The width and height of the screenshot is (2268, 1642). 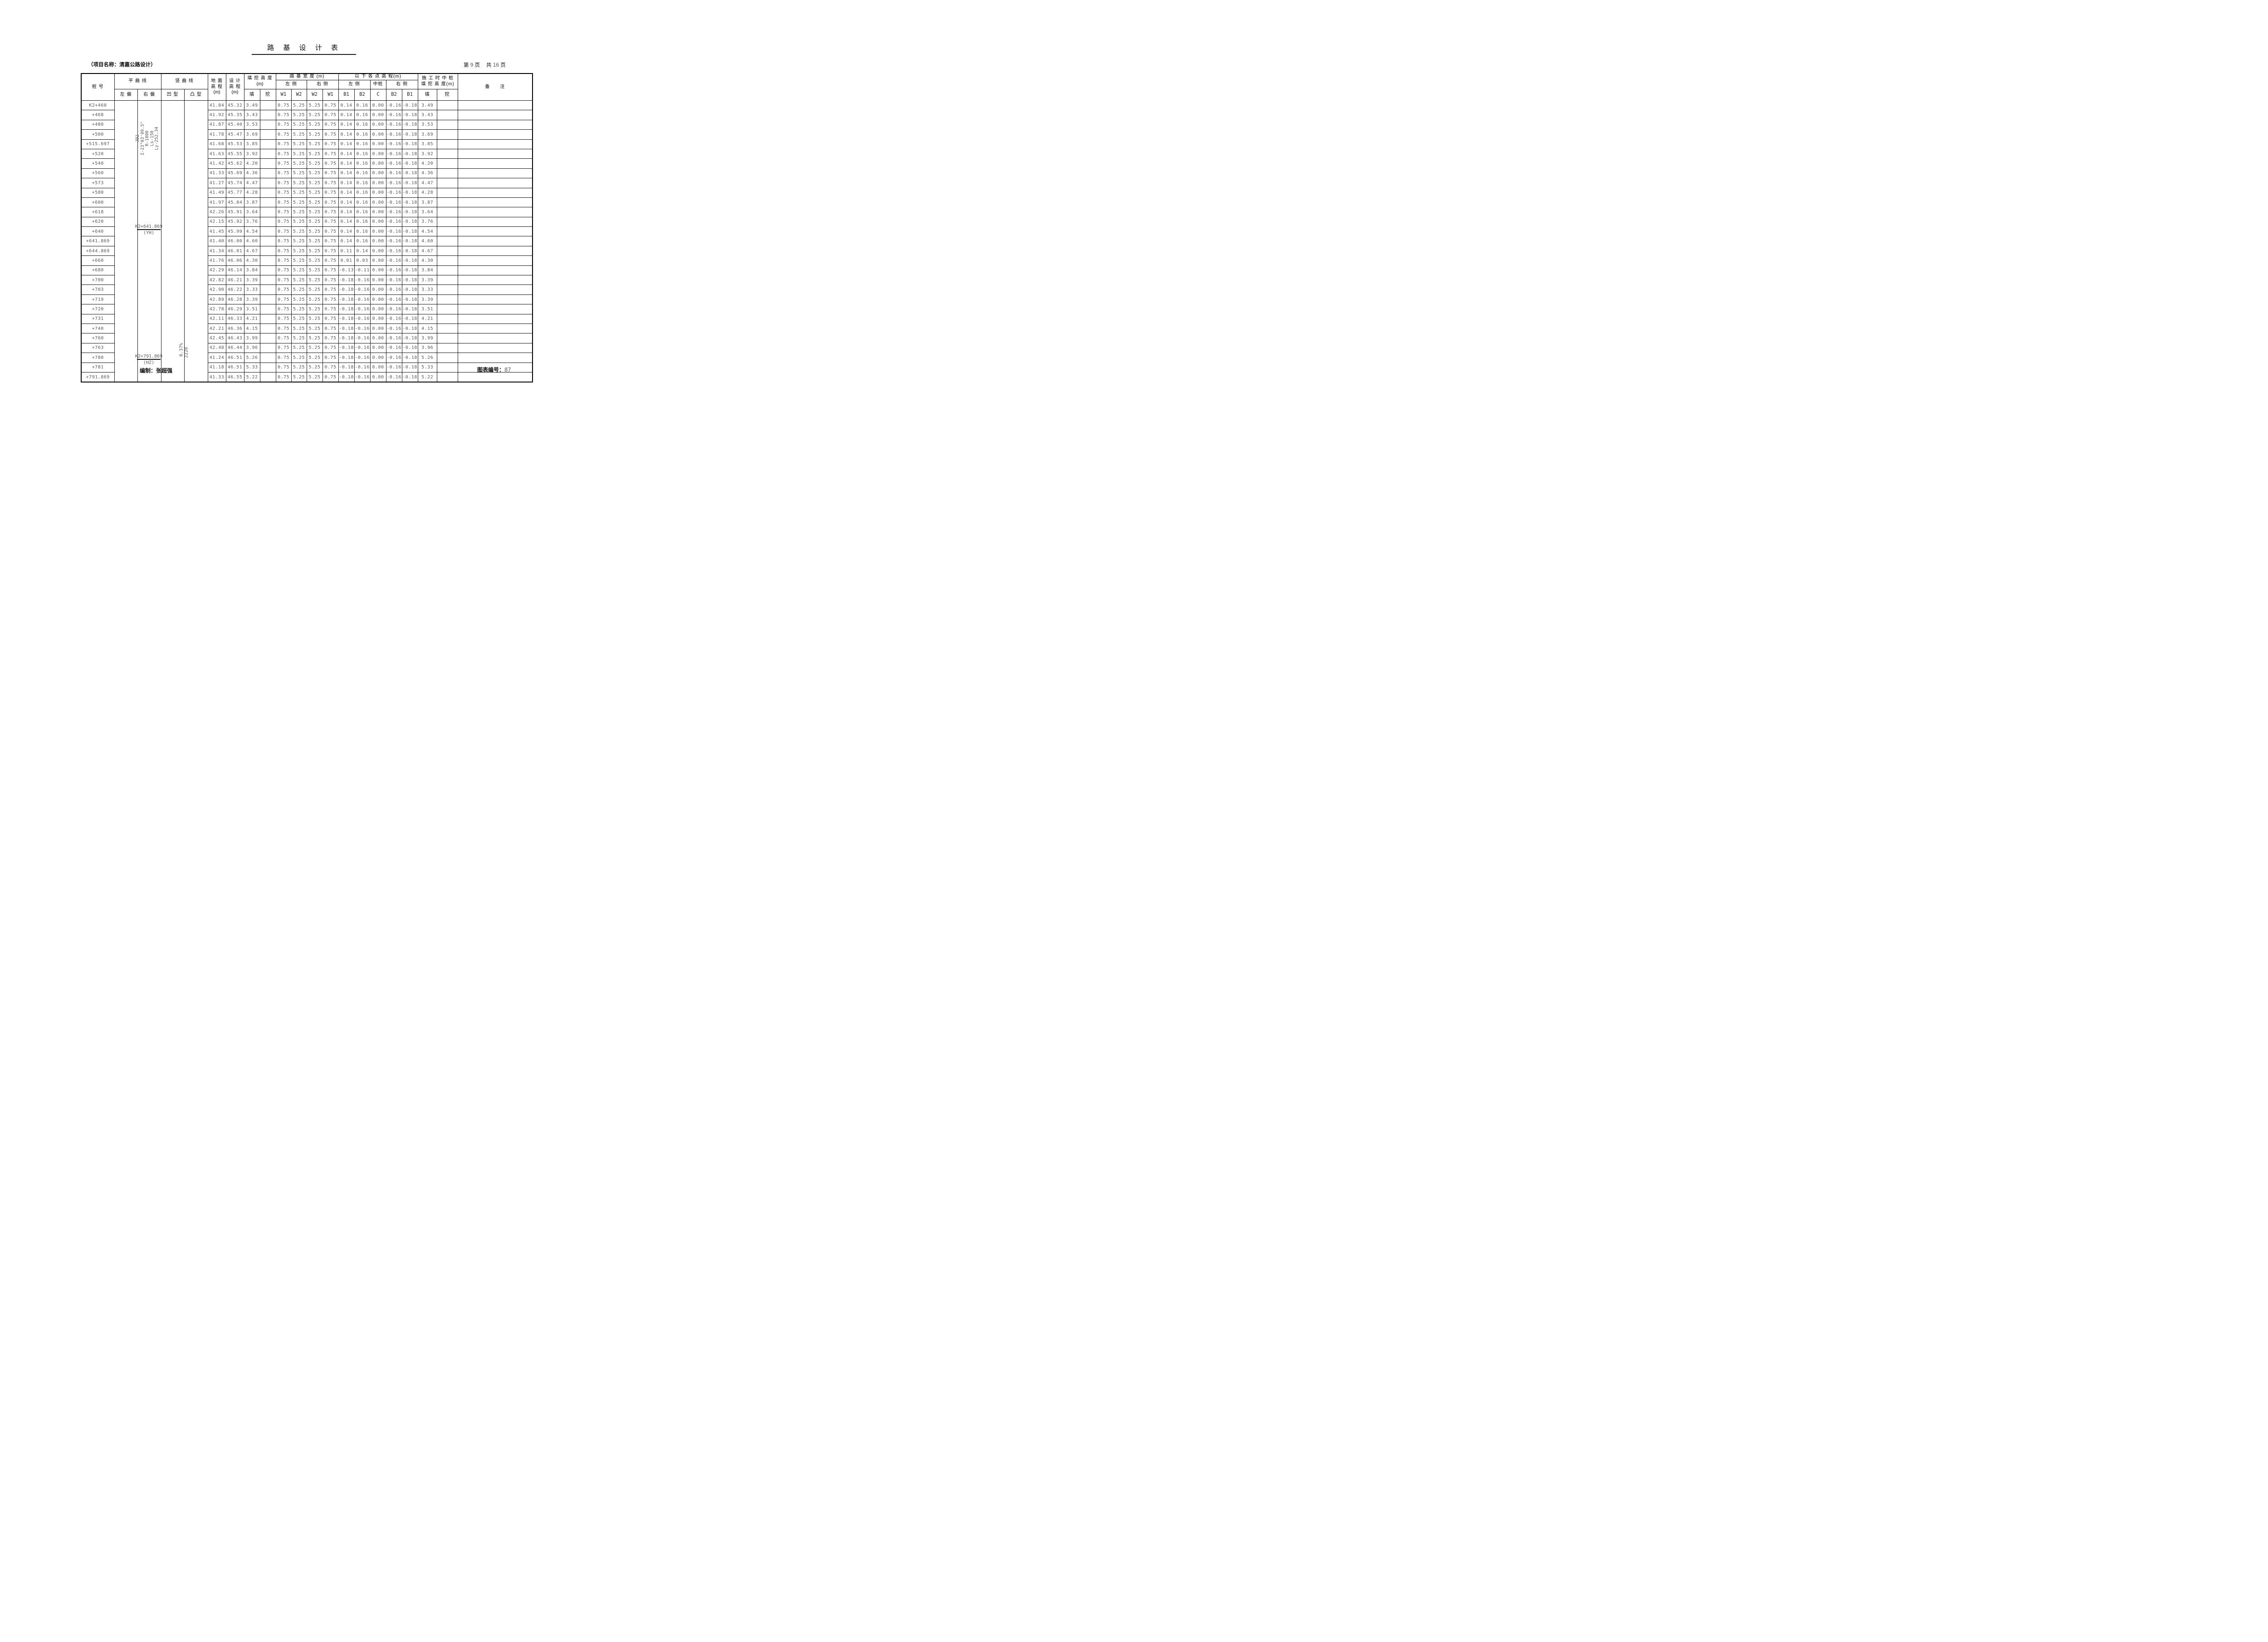 I want to click on header-horizontal-curve: 平 曲 线, so click(x=137, y=81).